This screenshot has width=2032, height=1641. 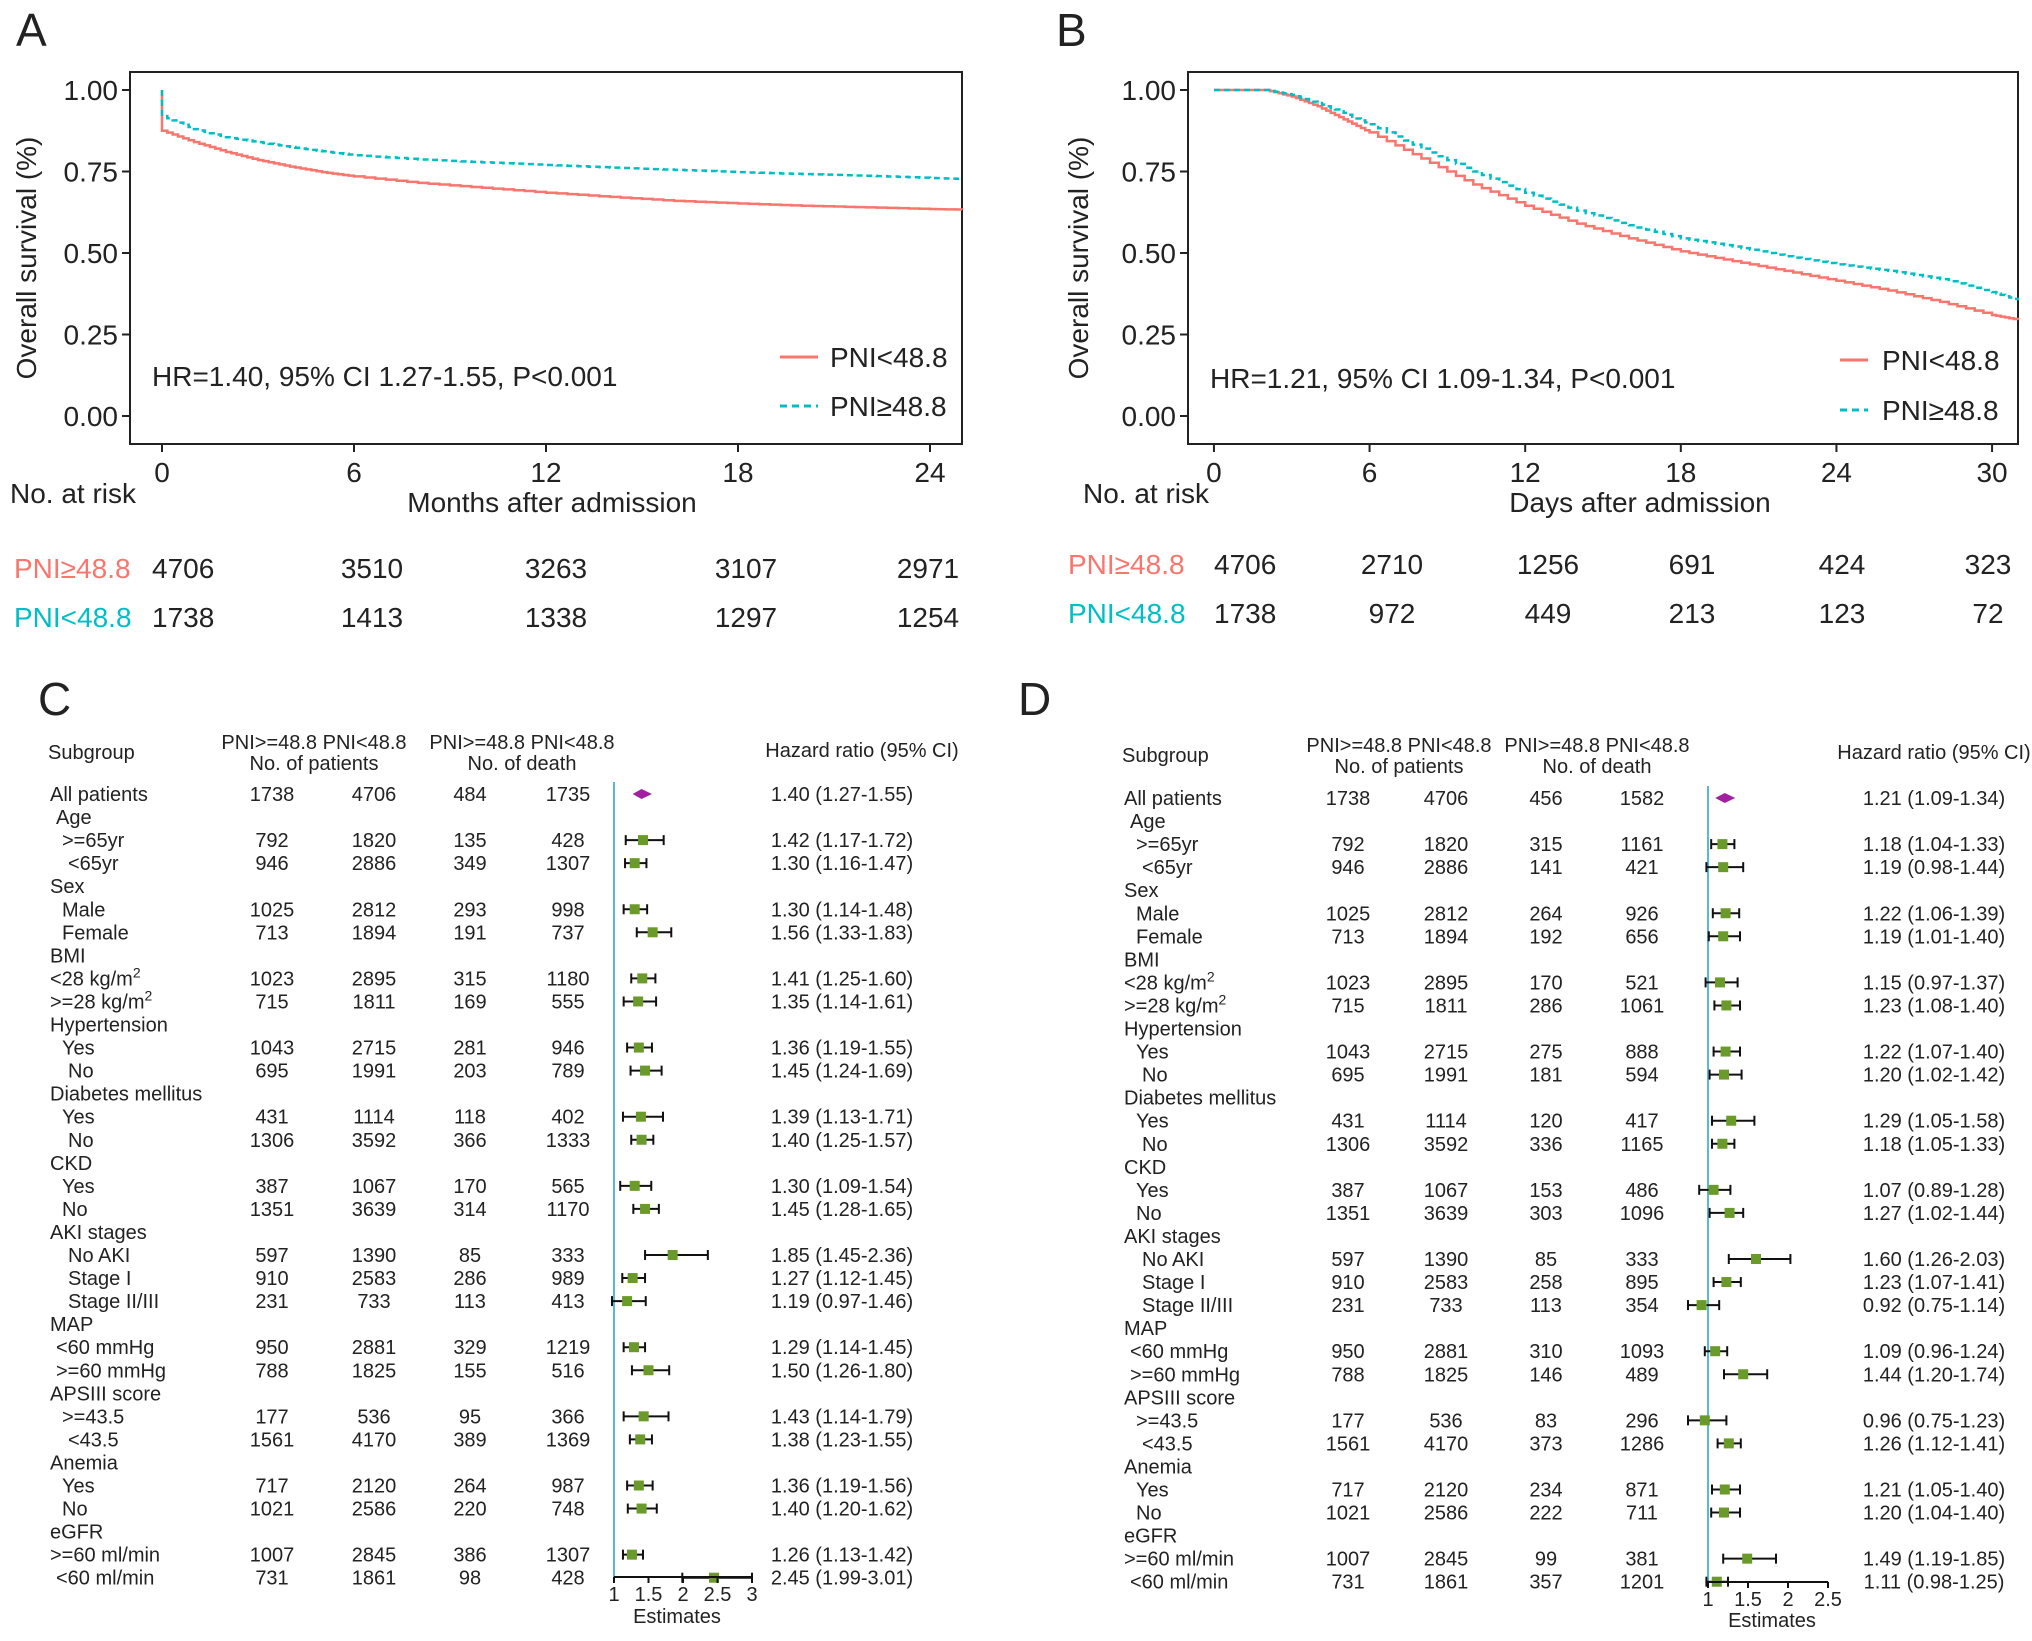 What do you see at coordinates (1545, 983) in the screenshot?
I see `deaths-pni-high: 170` at bounding box center [1545, 983].